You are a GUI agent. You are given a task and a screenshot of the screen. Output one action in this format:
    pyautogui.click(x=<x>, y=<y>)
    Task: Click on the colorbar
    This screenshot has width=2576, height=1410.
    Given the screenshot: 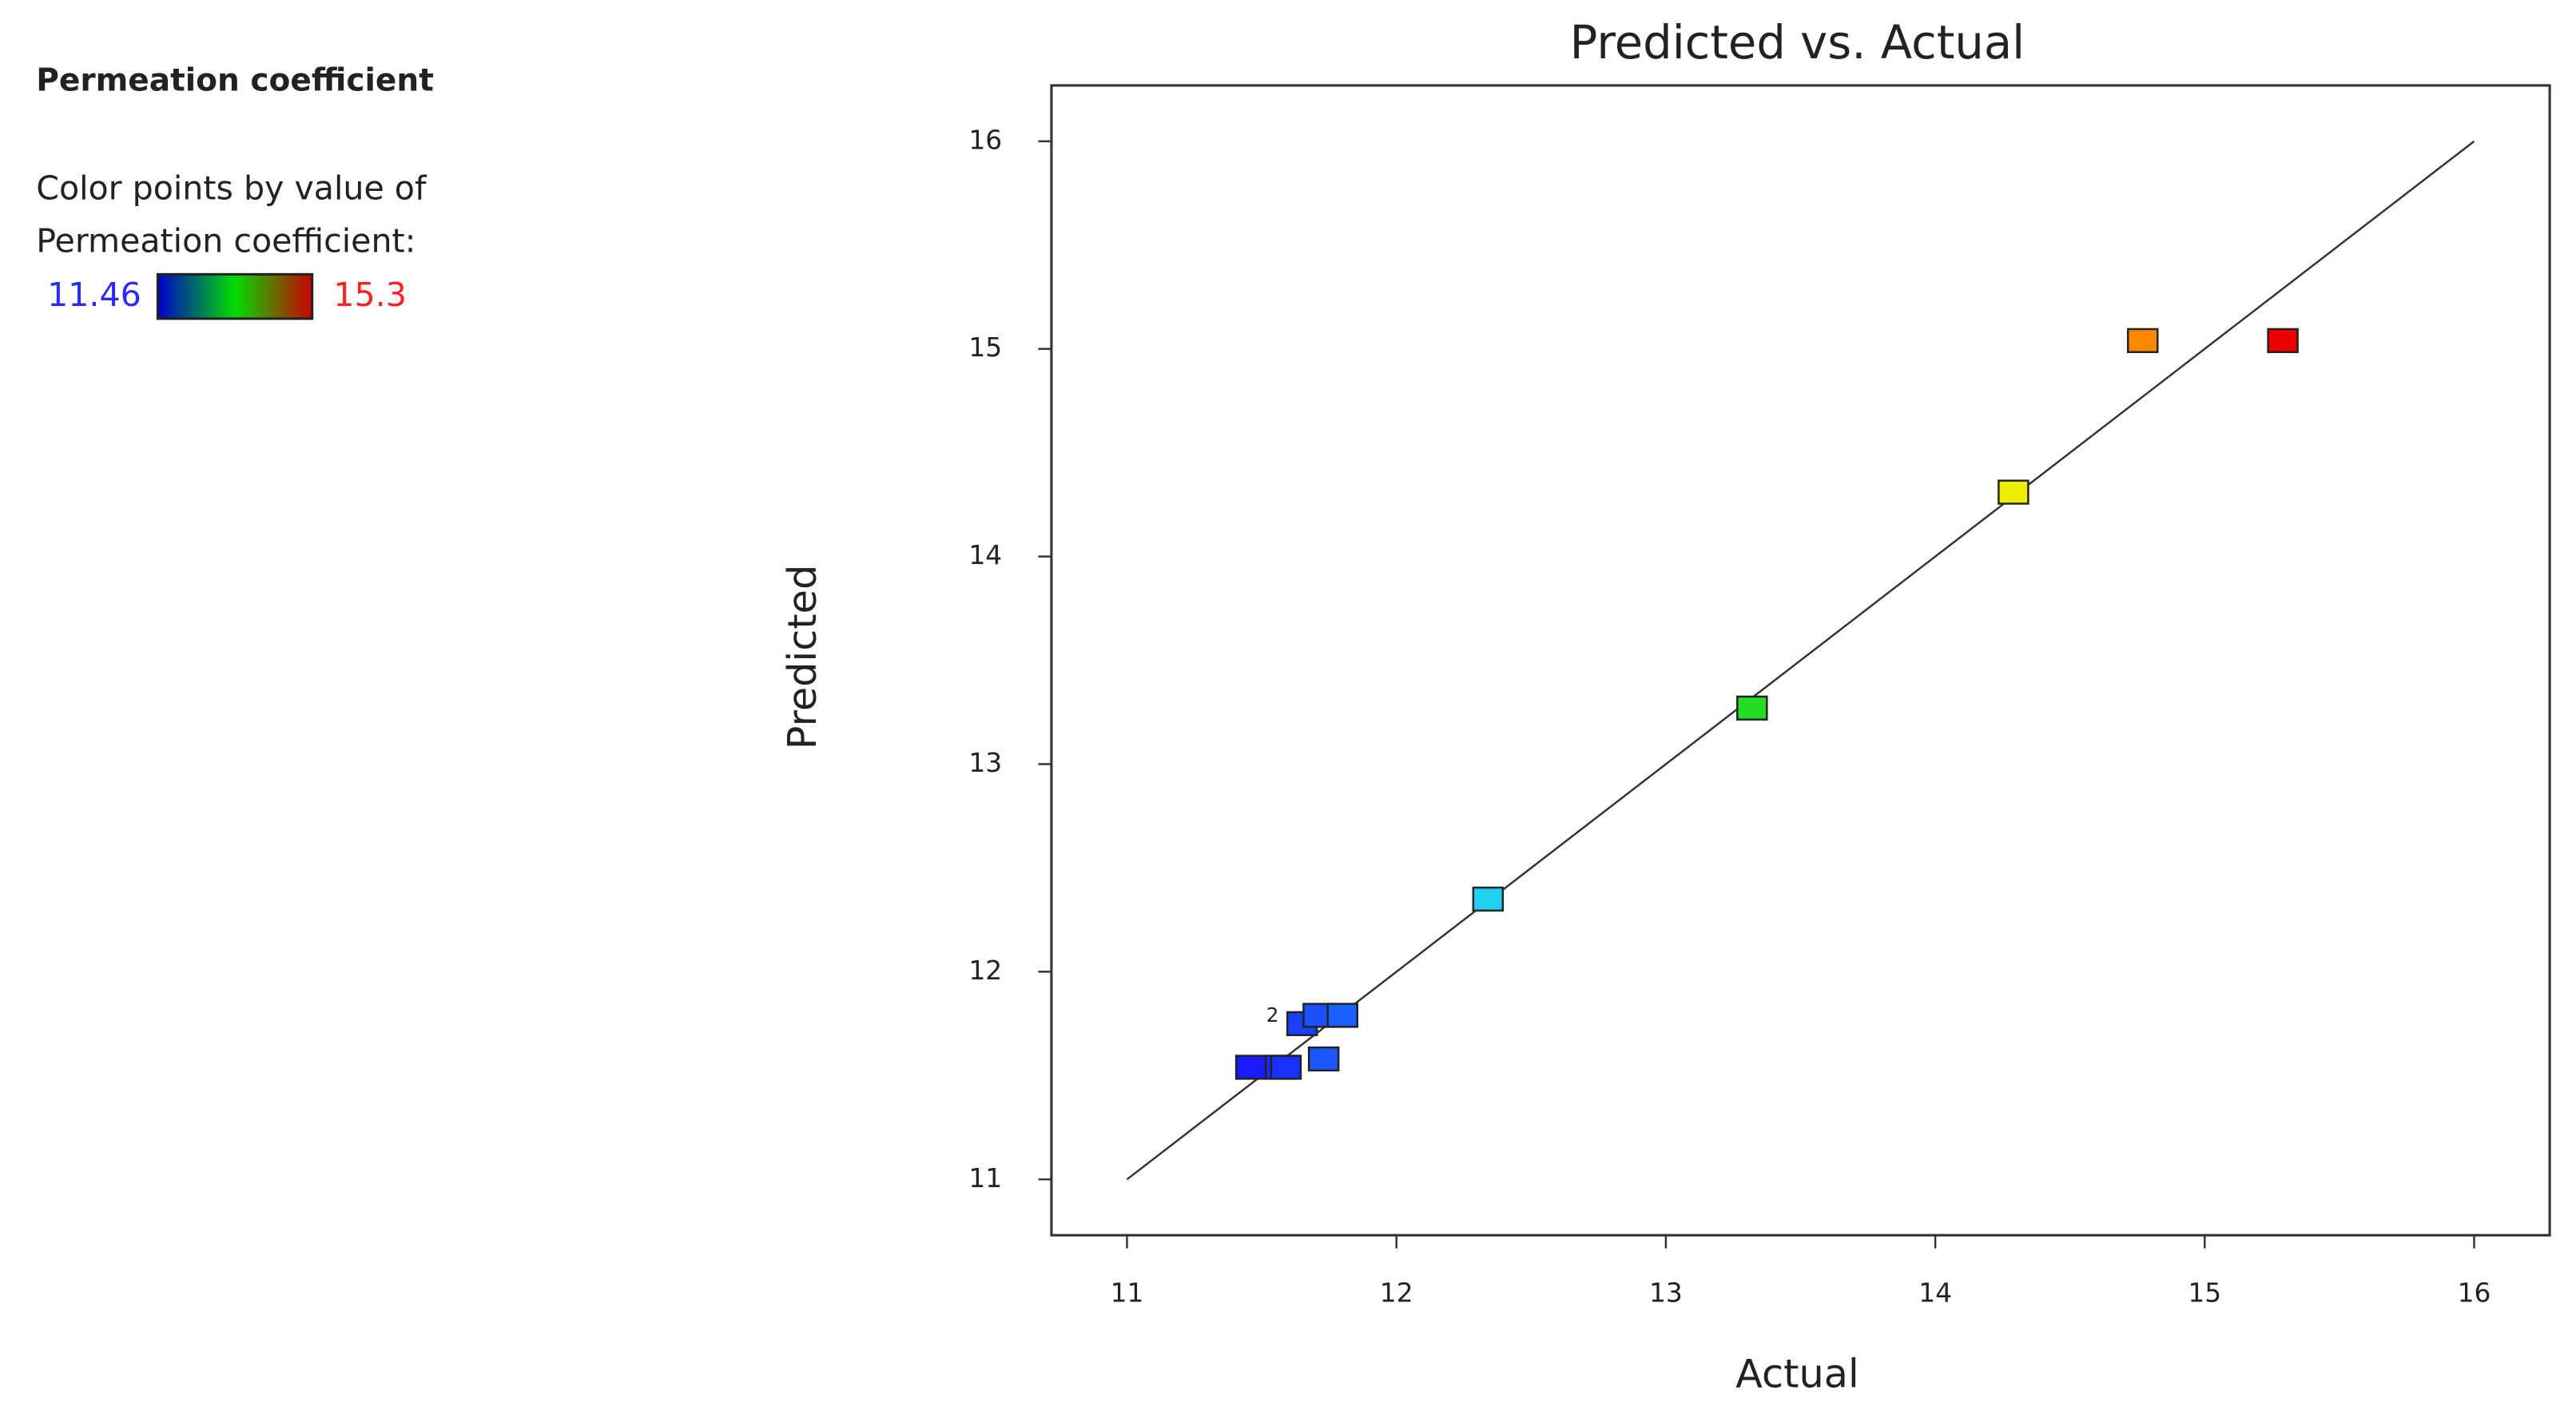 What is the action you would take?
    pyautogui.click(x=235, y=296)
    